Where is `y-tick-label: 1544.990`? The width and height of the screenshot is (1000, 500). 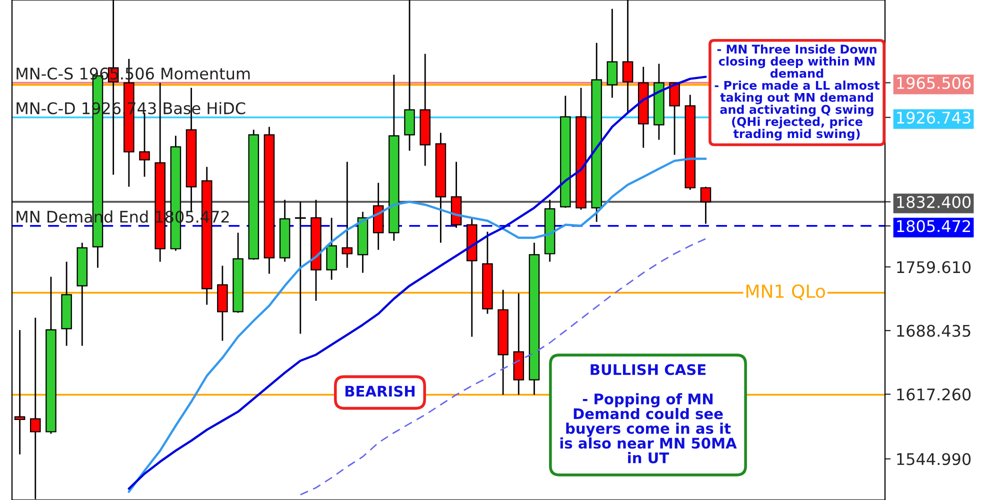 y-tick-label: 1544.990 is located at coordinates (934, 459).